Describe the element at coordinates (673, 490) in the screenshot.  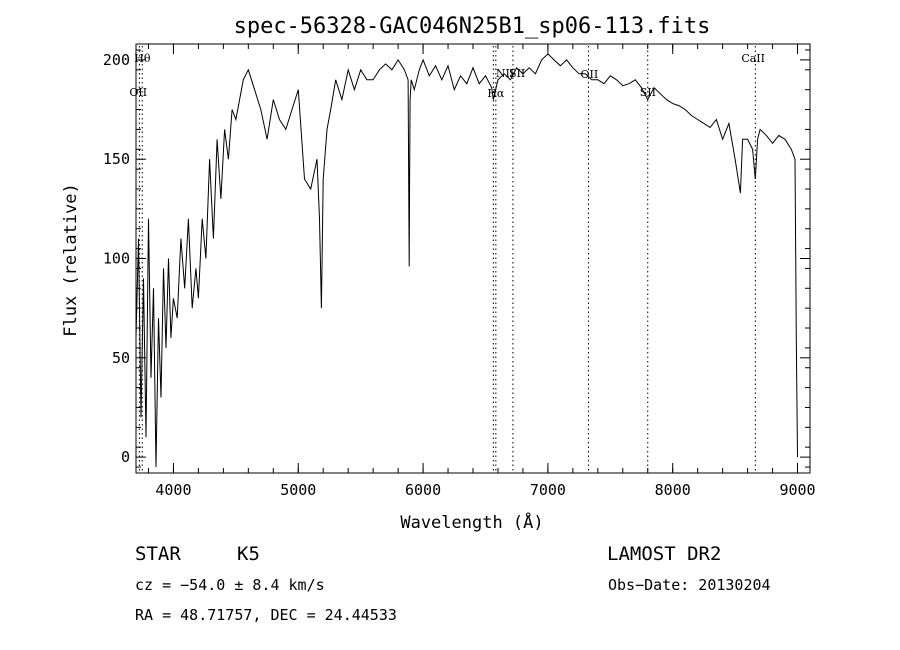
I see `x-tick-label: 8000` at that location.